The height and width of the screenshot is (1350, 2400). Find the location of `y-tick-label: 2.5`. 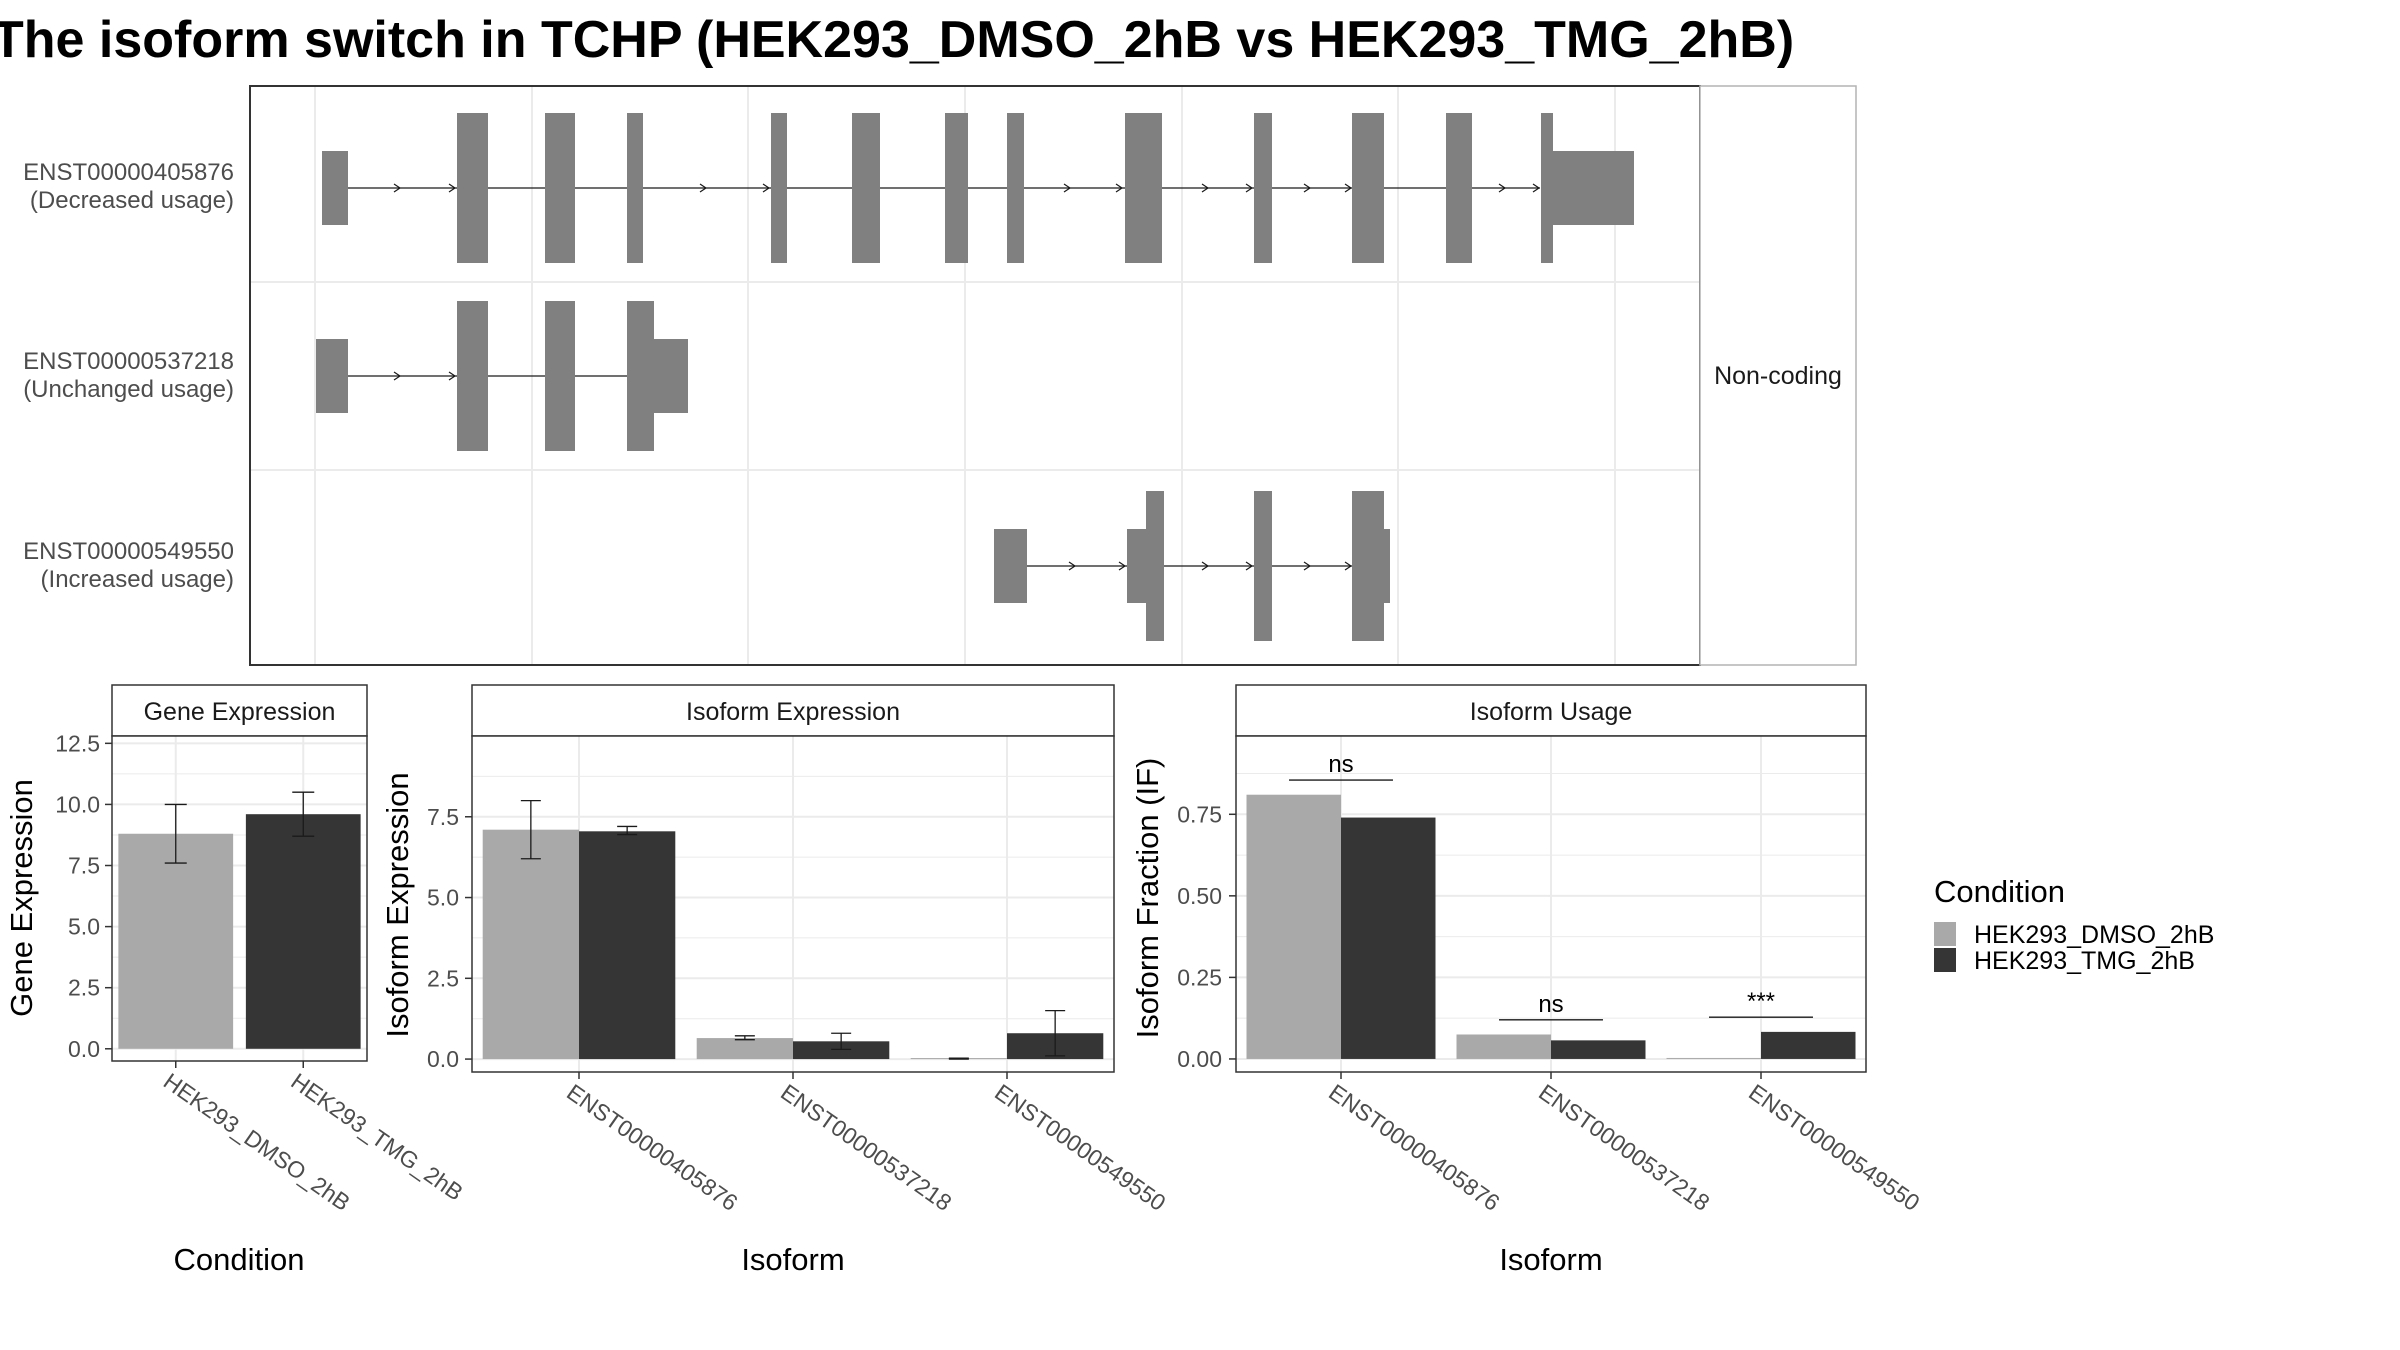

y-tick-label: 2.5 is located at coordinates (84, 988).